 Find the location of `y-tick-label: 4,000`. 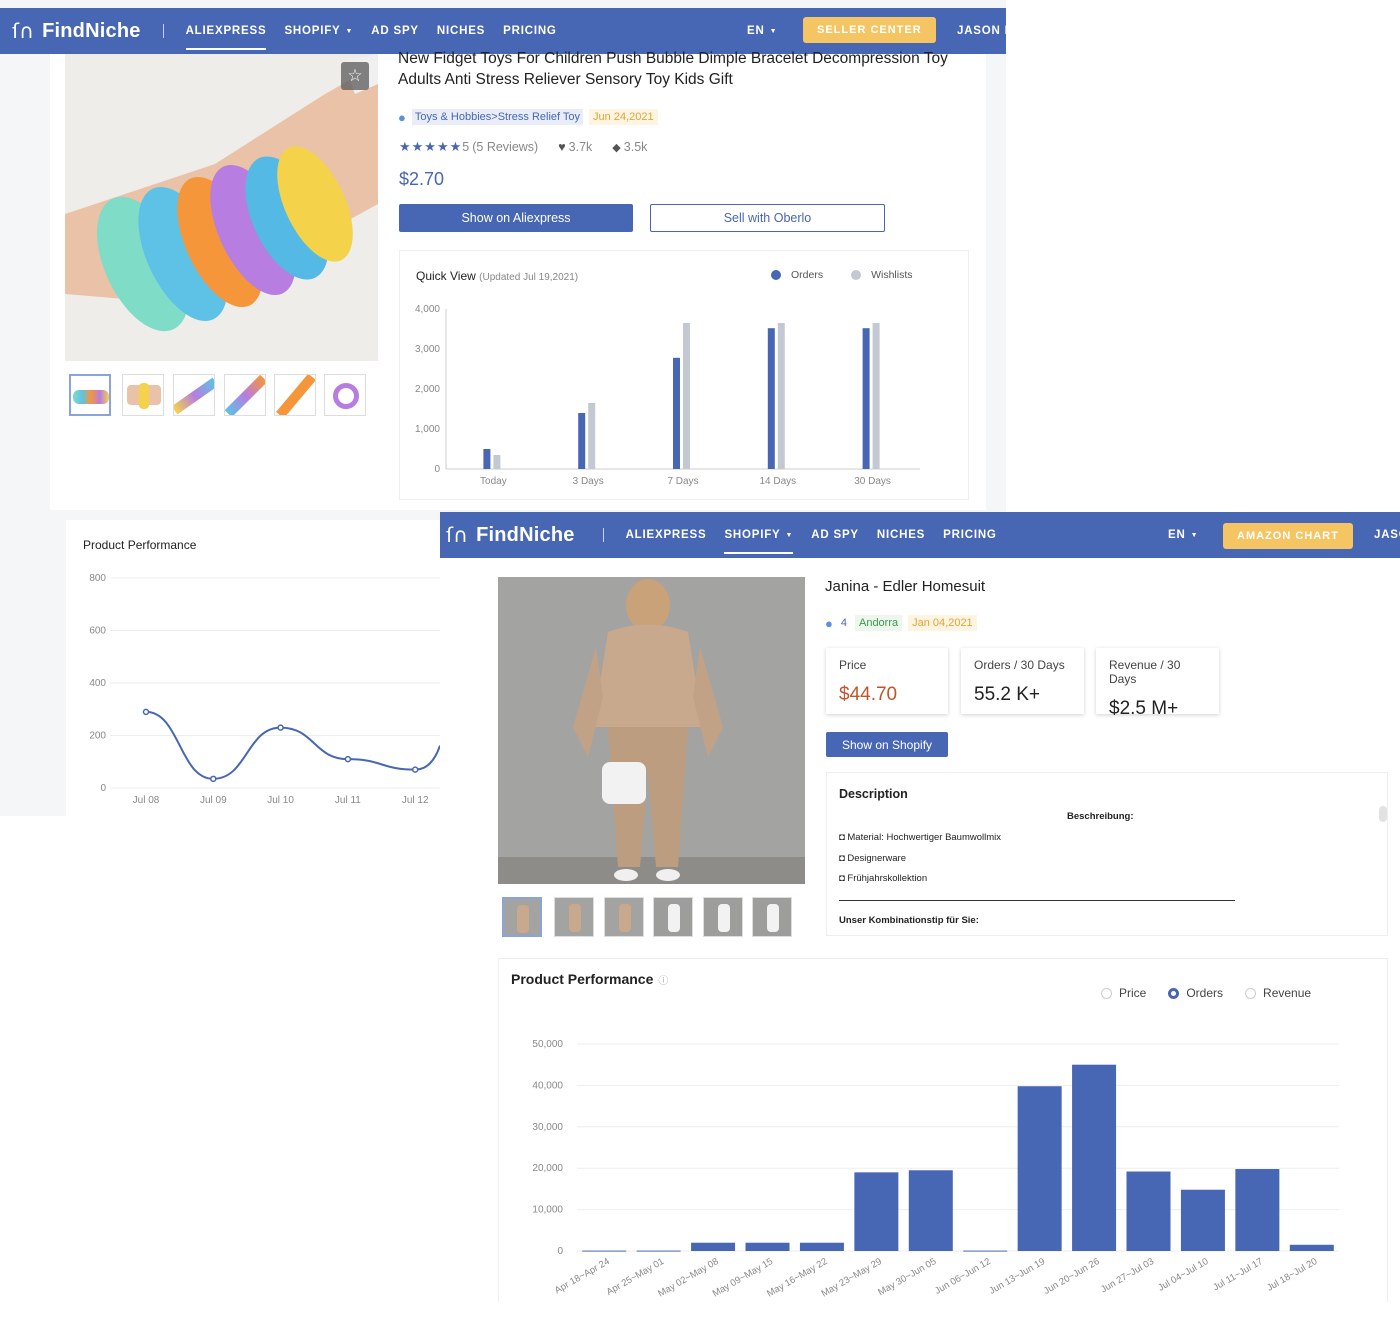

y-tick-label: 4,000 is located at coordinates (427, 309).